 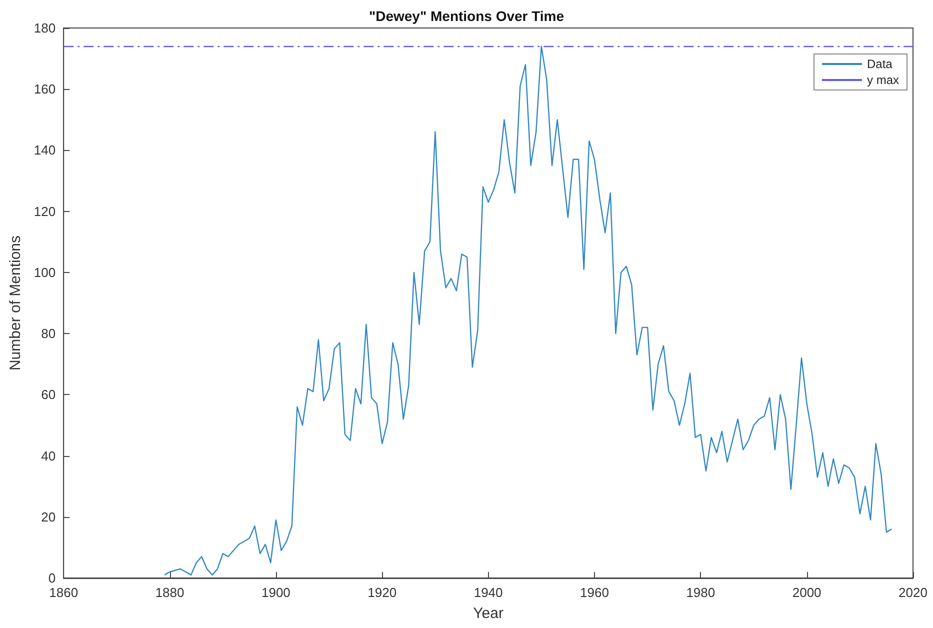 I want to click on y-axis-title: Number of Mentions, so click(x=15, y=303).